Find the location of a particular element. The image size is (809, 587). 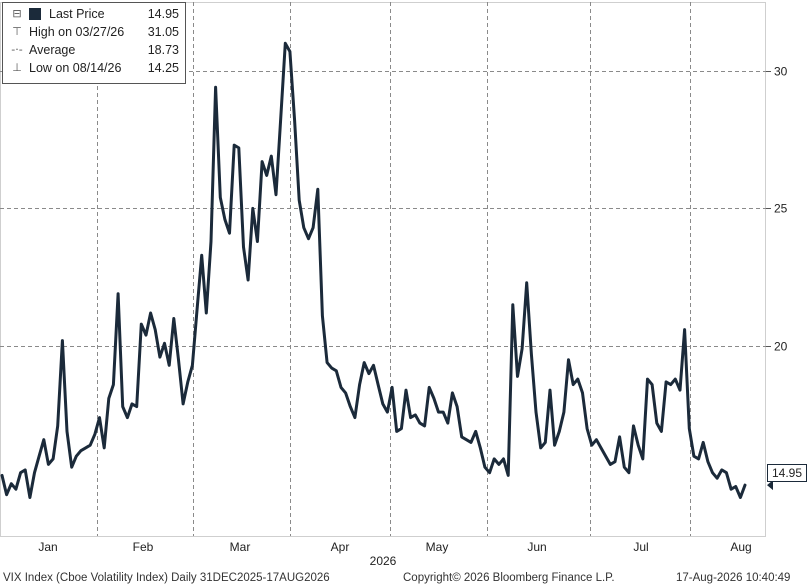

legend-high-label: High on 03/27/26 is located at coordinates (77, 32).